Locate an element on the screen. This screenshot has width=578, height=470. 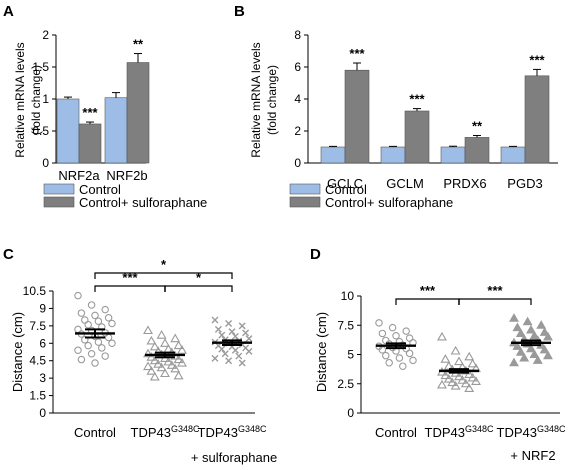
legend-label-A: Control+ sulforaphane is located at coordinates (143, 202).